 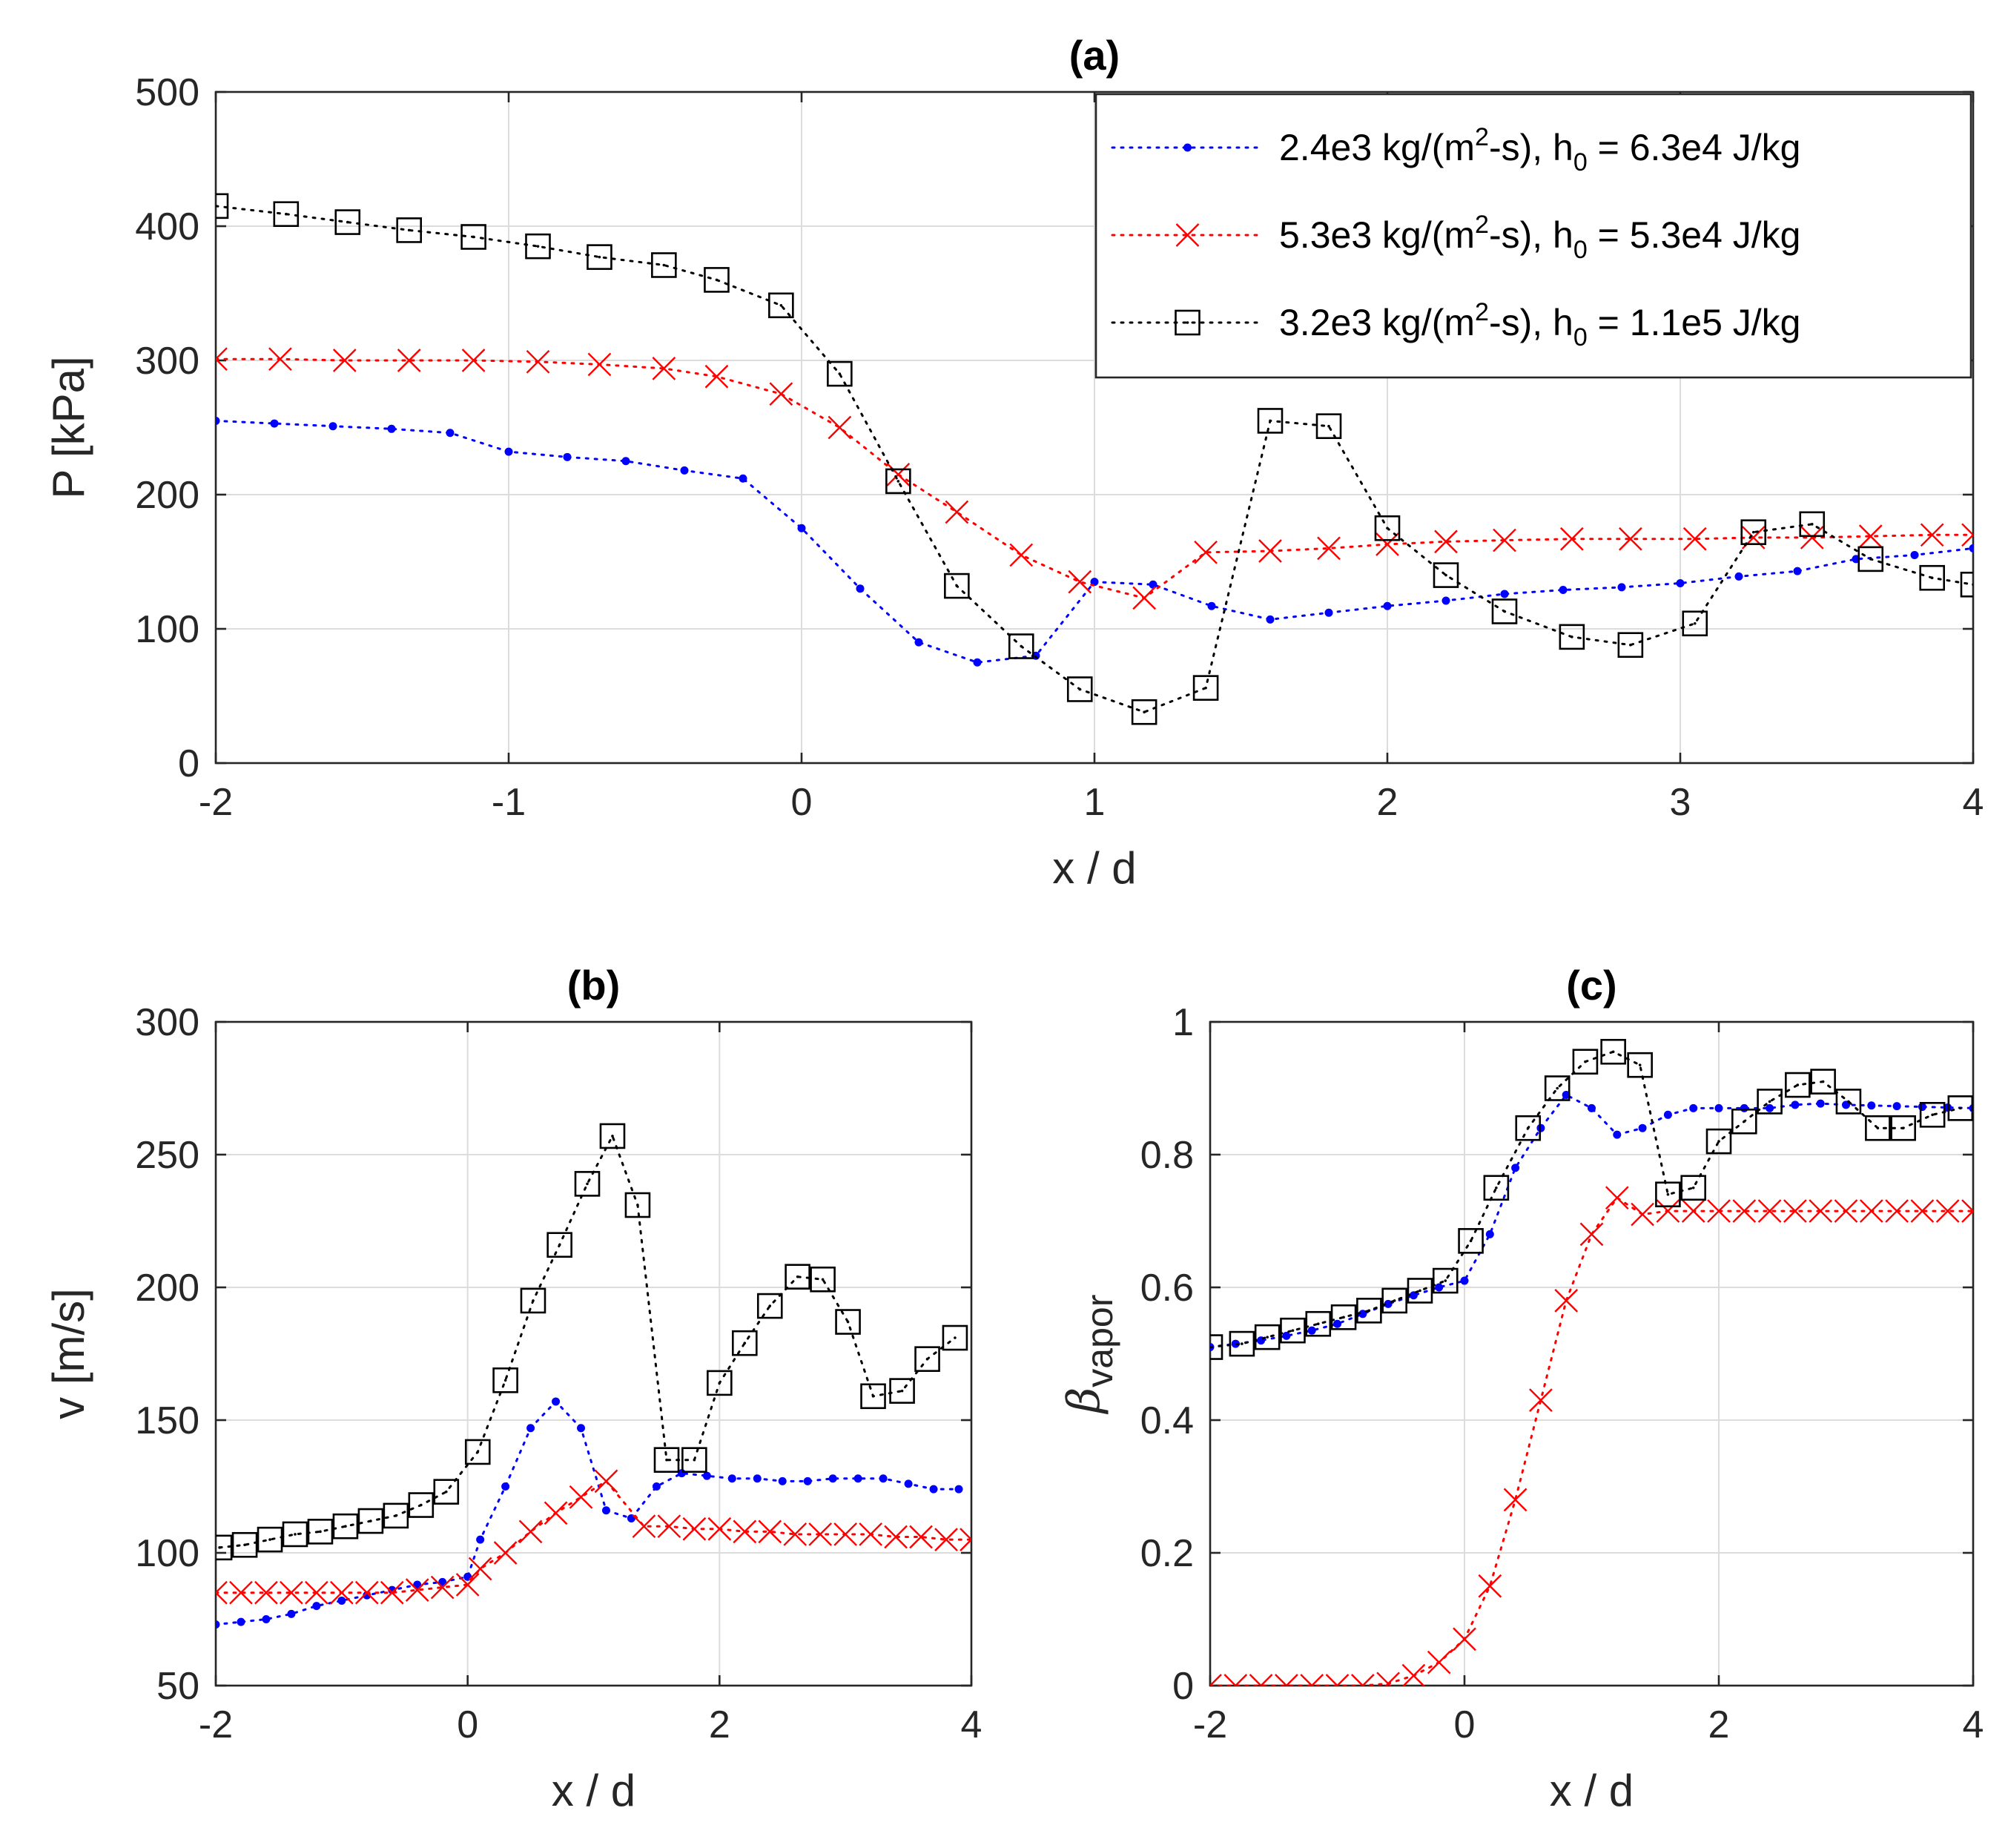 What do you see at coordinates (1539, 237) in the screenshot?
I see `legend-label: 5.3e3 kg/(m2-s), h0 = 5.3e4 J/kg` at bounding box center [1539, 237].